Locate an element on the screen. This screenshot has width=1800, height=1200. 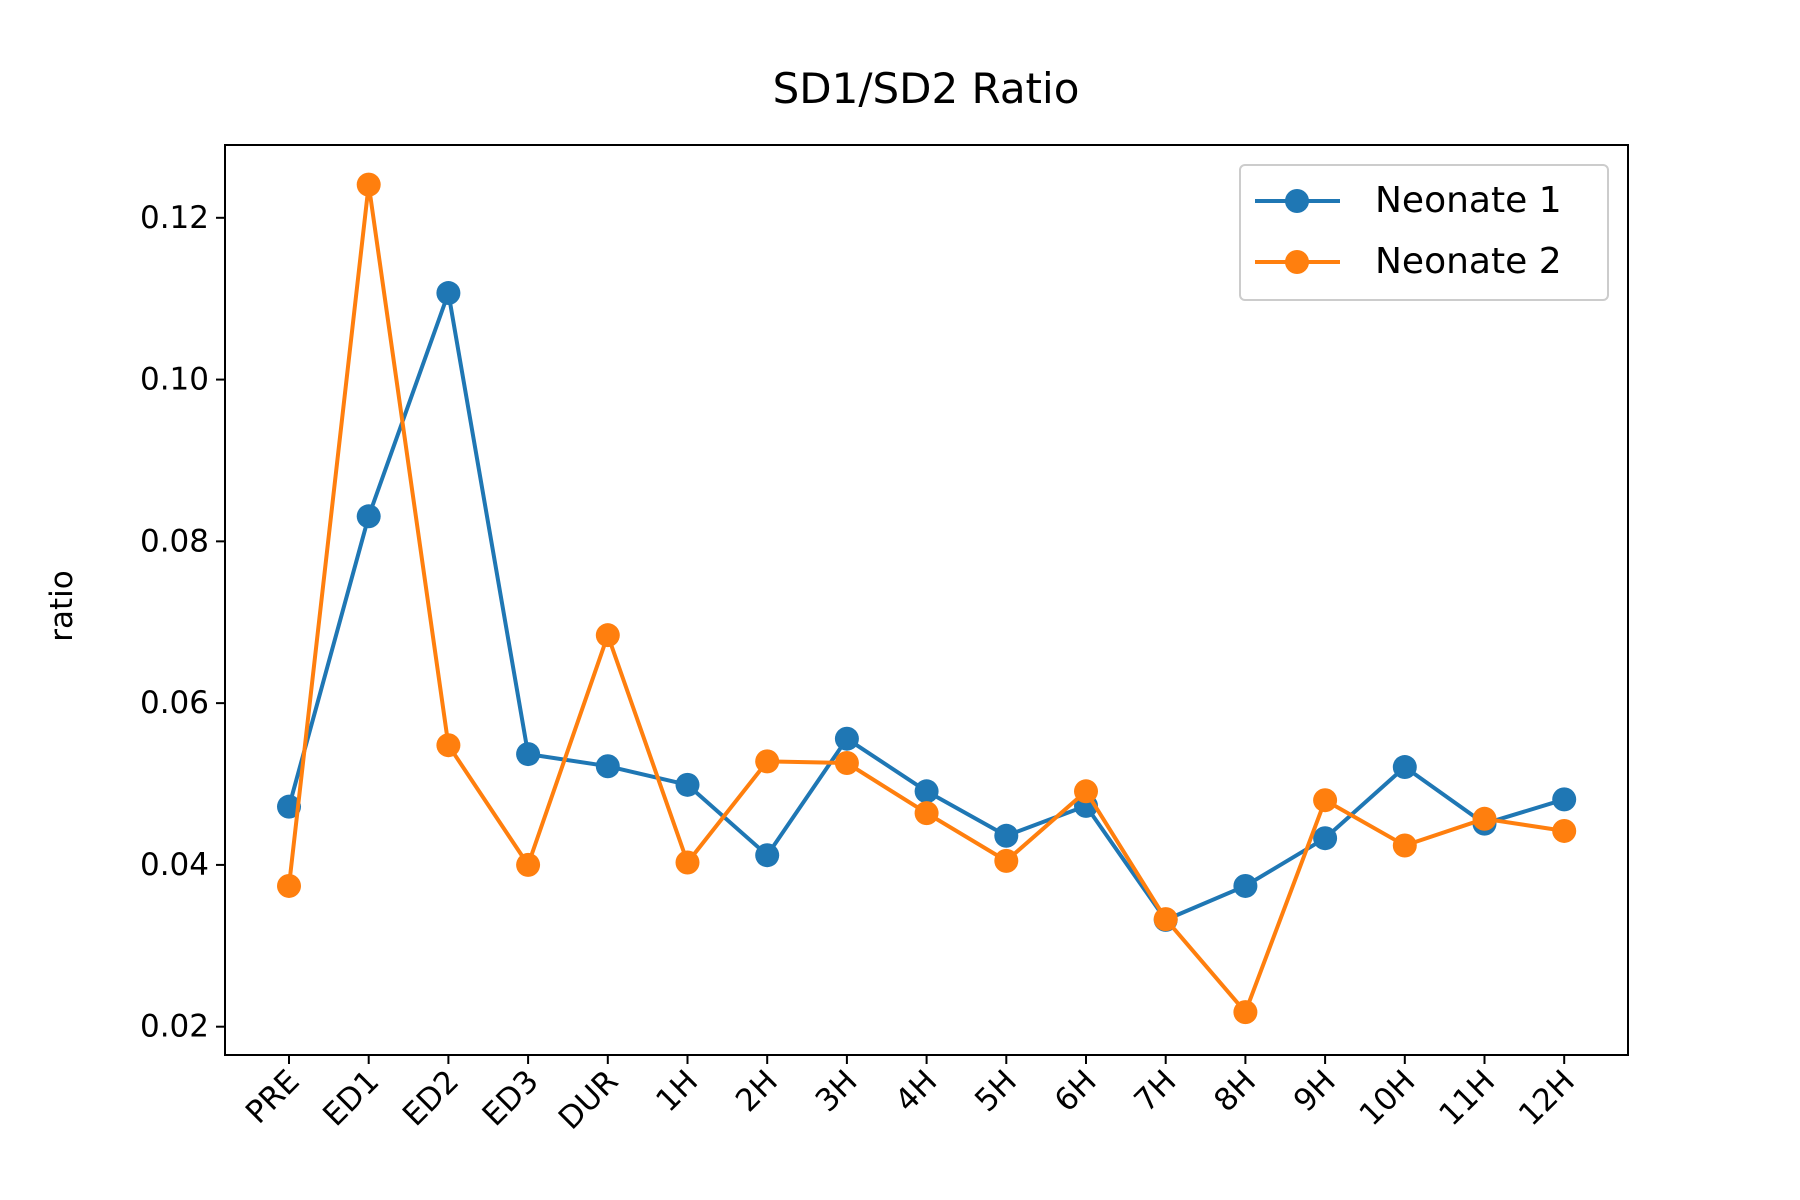
y-tick-label: 0.10 is located at coordinates (174, 380).